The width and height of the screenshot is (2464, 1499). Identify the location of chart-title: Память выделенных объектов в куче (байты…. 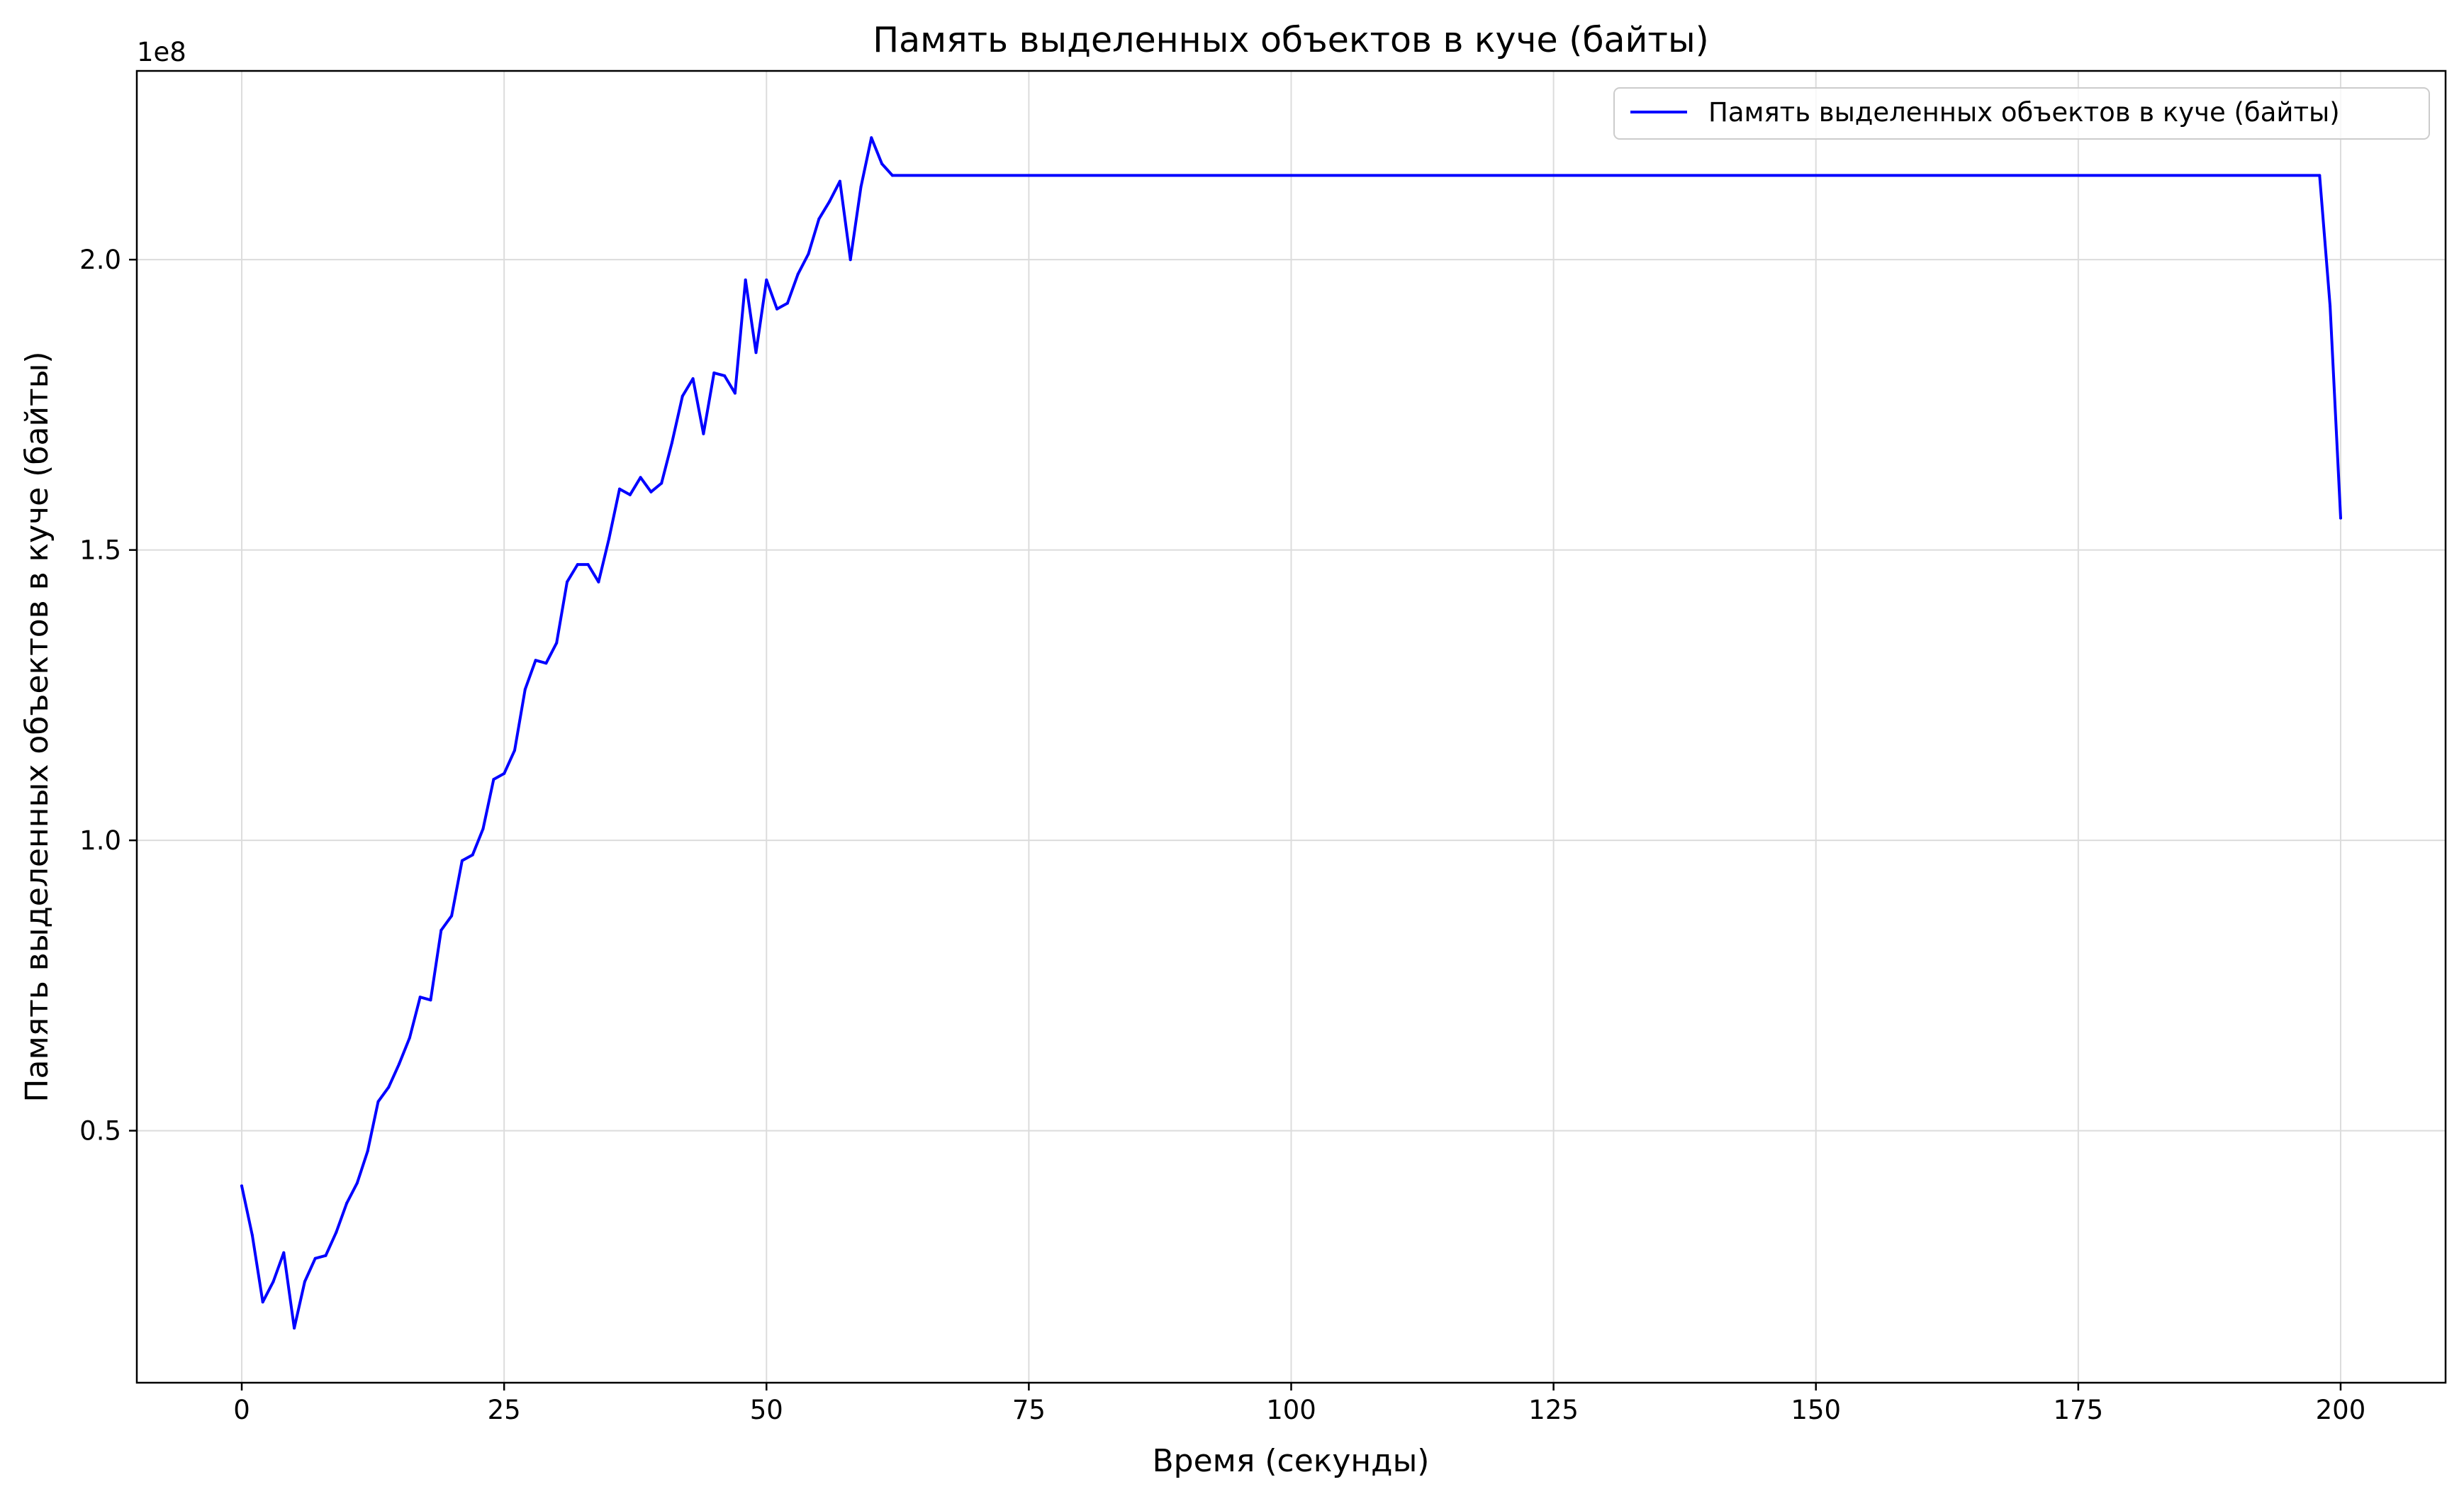
(1291, 40).